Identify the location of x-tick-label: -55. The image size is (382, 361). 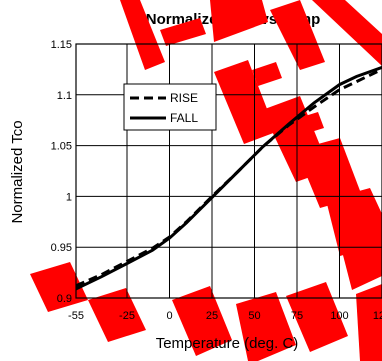
(76, 316).